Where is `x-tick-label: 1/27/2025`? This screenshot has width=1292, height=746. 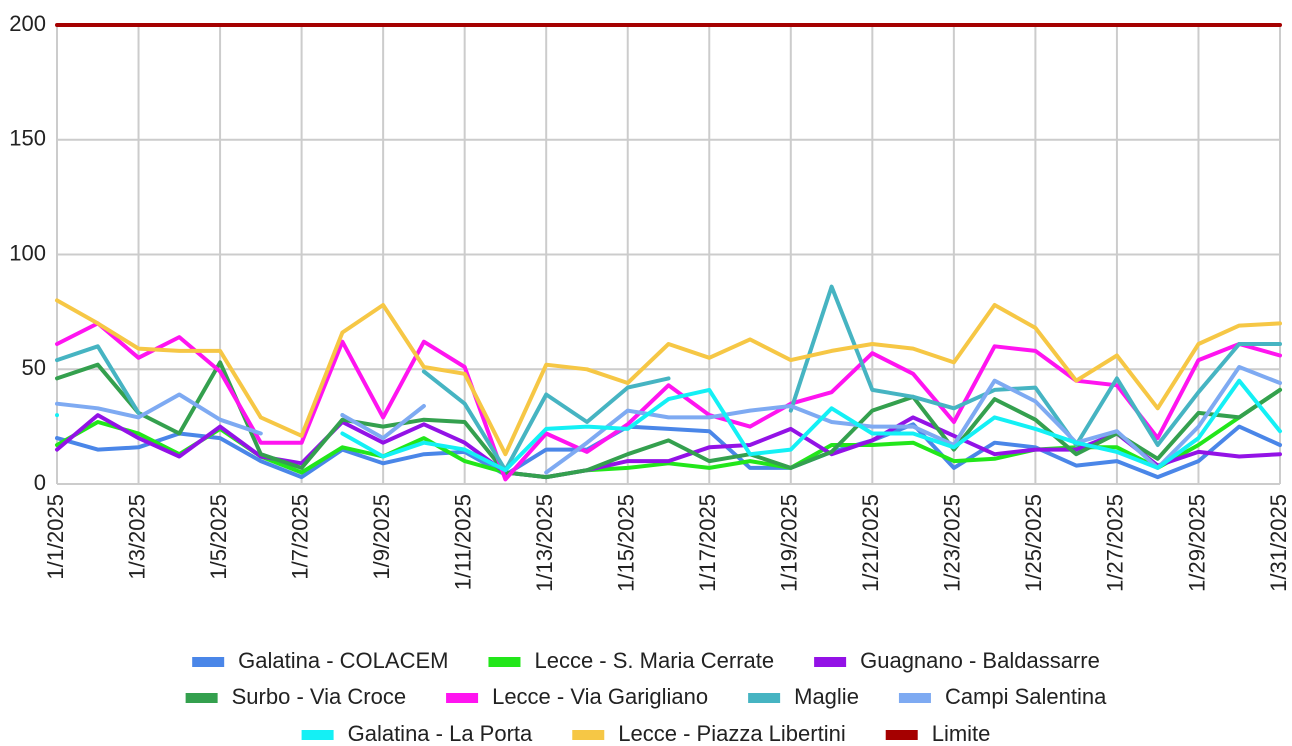
x-tick-label: 1/27/2025 is located at coordinates (1115, 543).